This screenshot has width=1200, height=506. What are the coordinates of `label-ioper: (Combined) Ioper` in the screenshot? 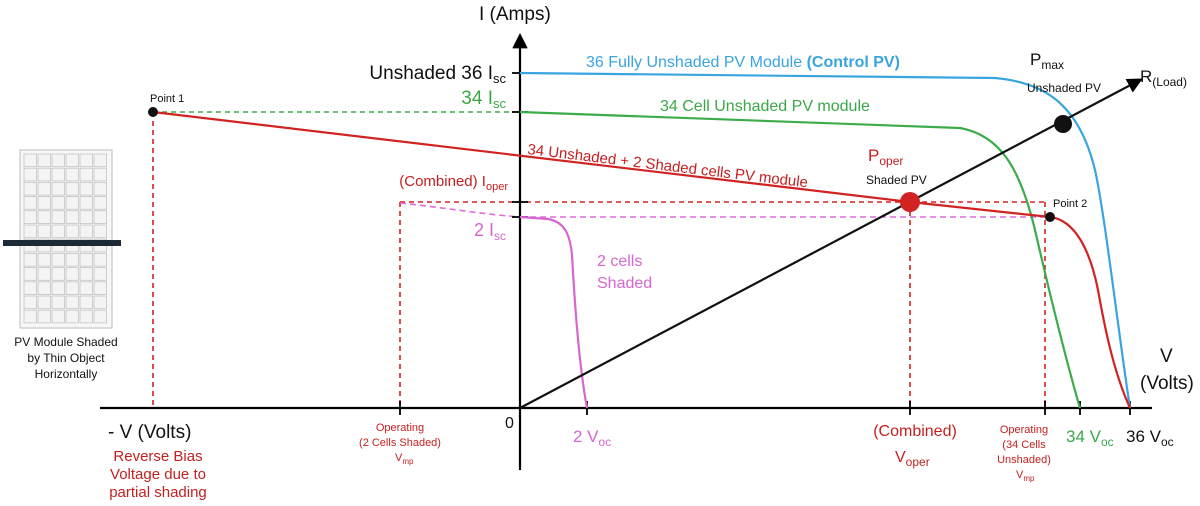 It's located at (453, 183).